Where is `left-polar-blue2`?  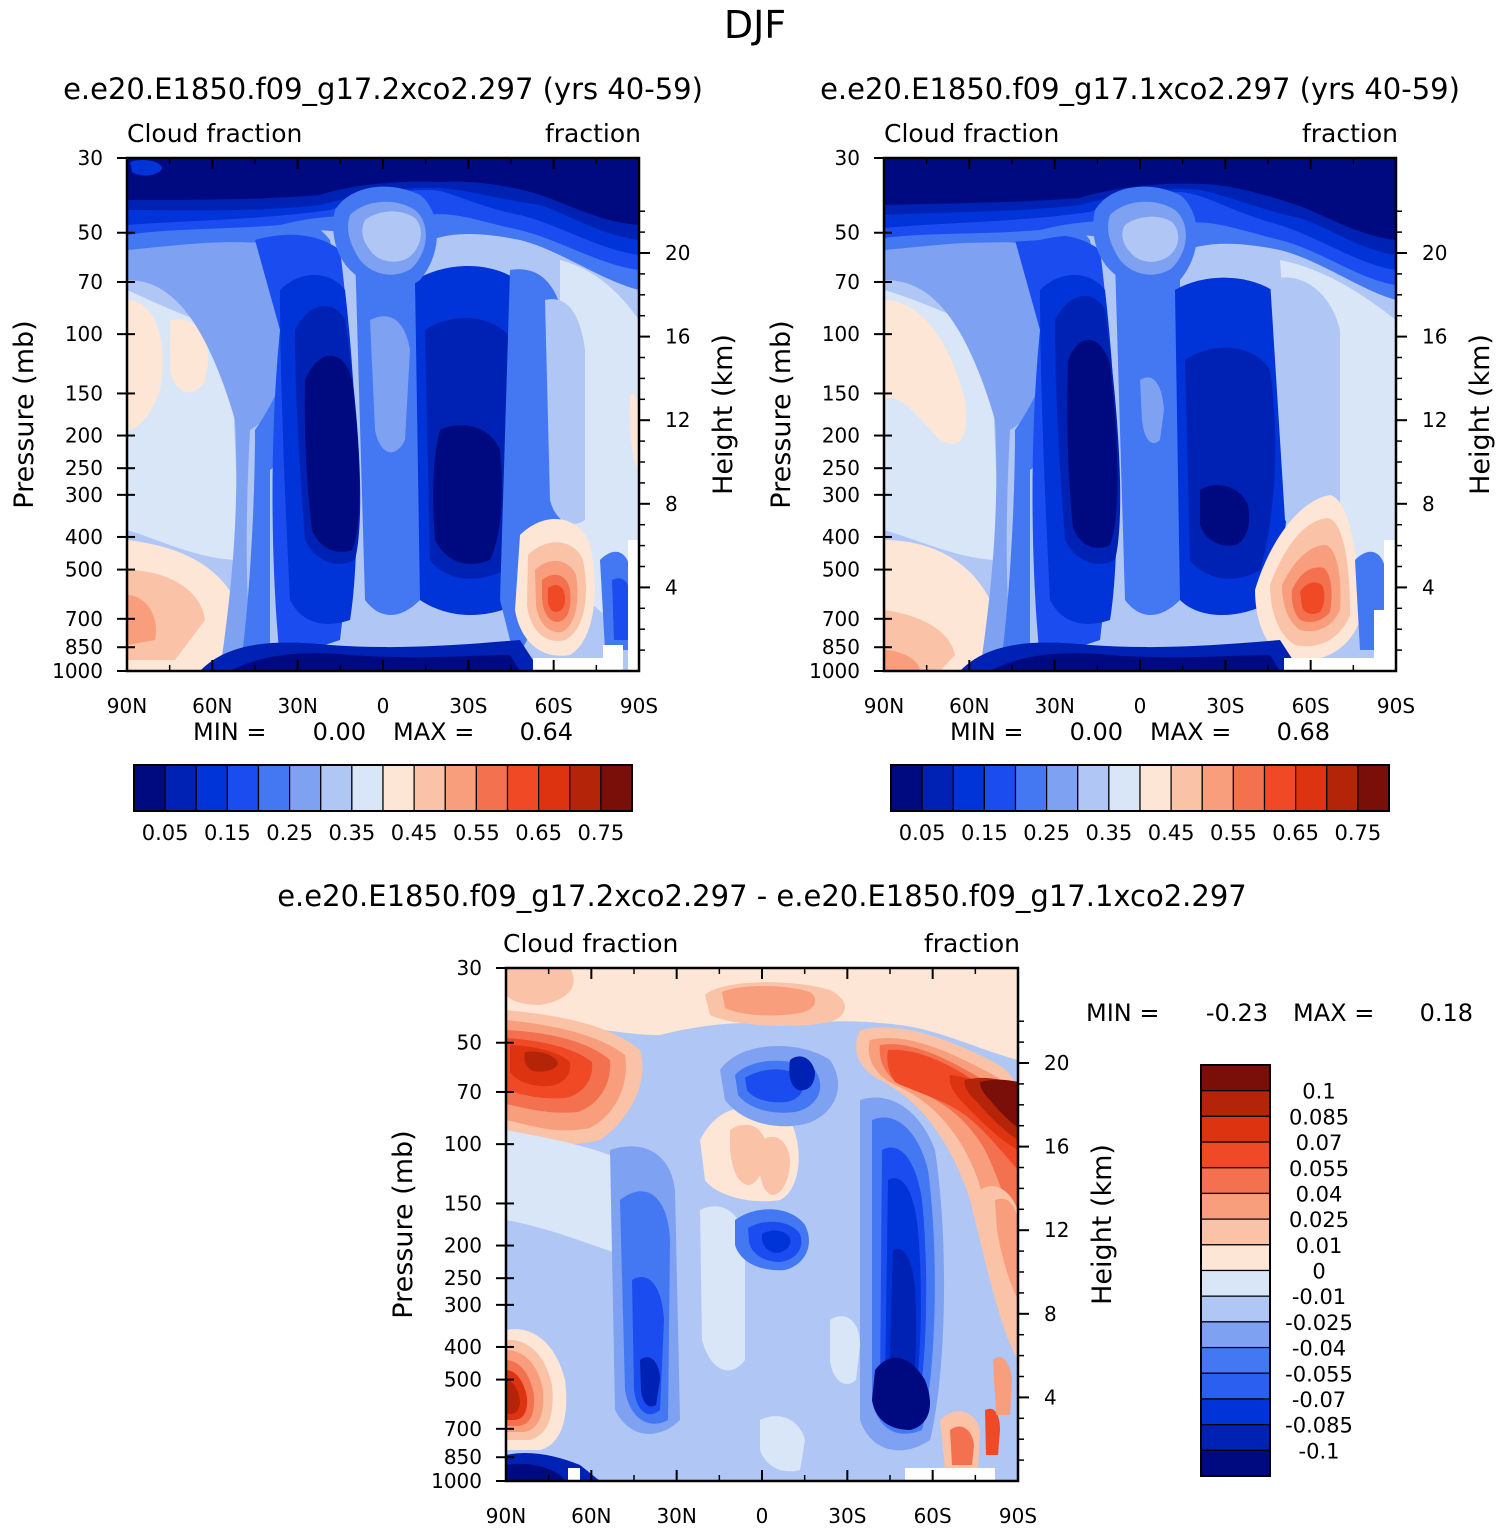 left-polar-blue2 is located at coordinates (621, 609).